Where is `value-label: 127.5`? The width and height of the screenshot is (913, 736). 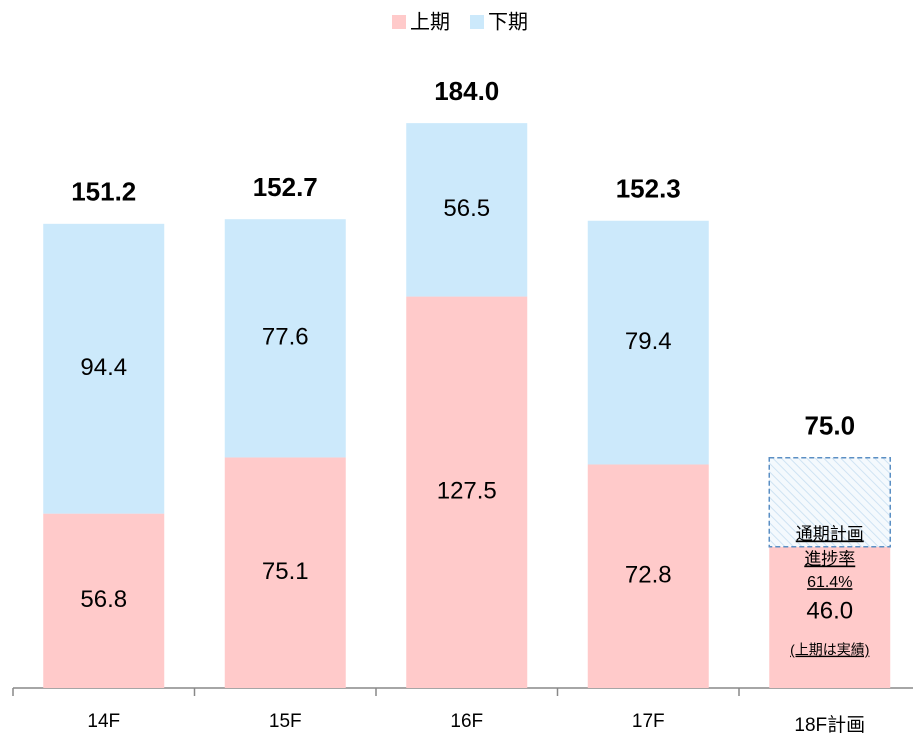
value-label: 127.5 is located at coordinates (467, 491).